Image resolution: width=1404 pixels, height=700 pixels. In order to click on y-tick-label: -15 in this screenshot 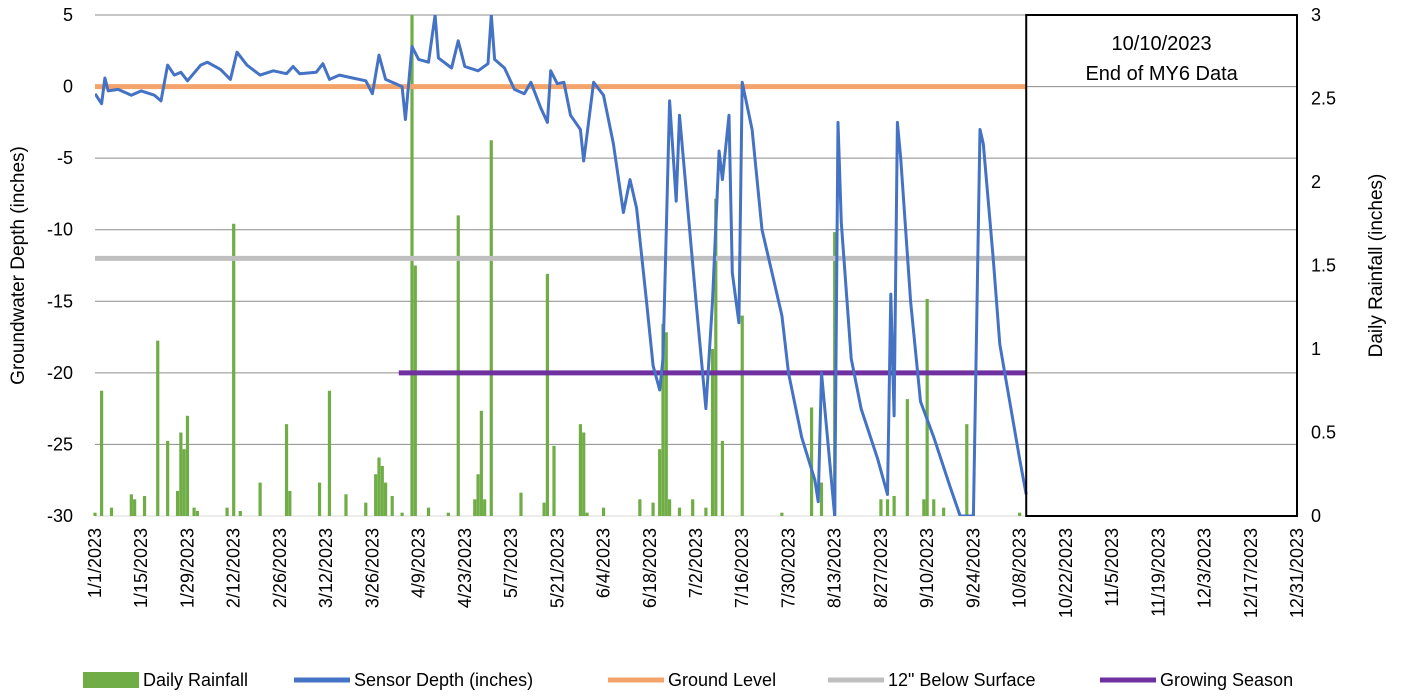, I will do `click(60, 301)`.